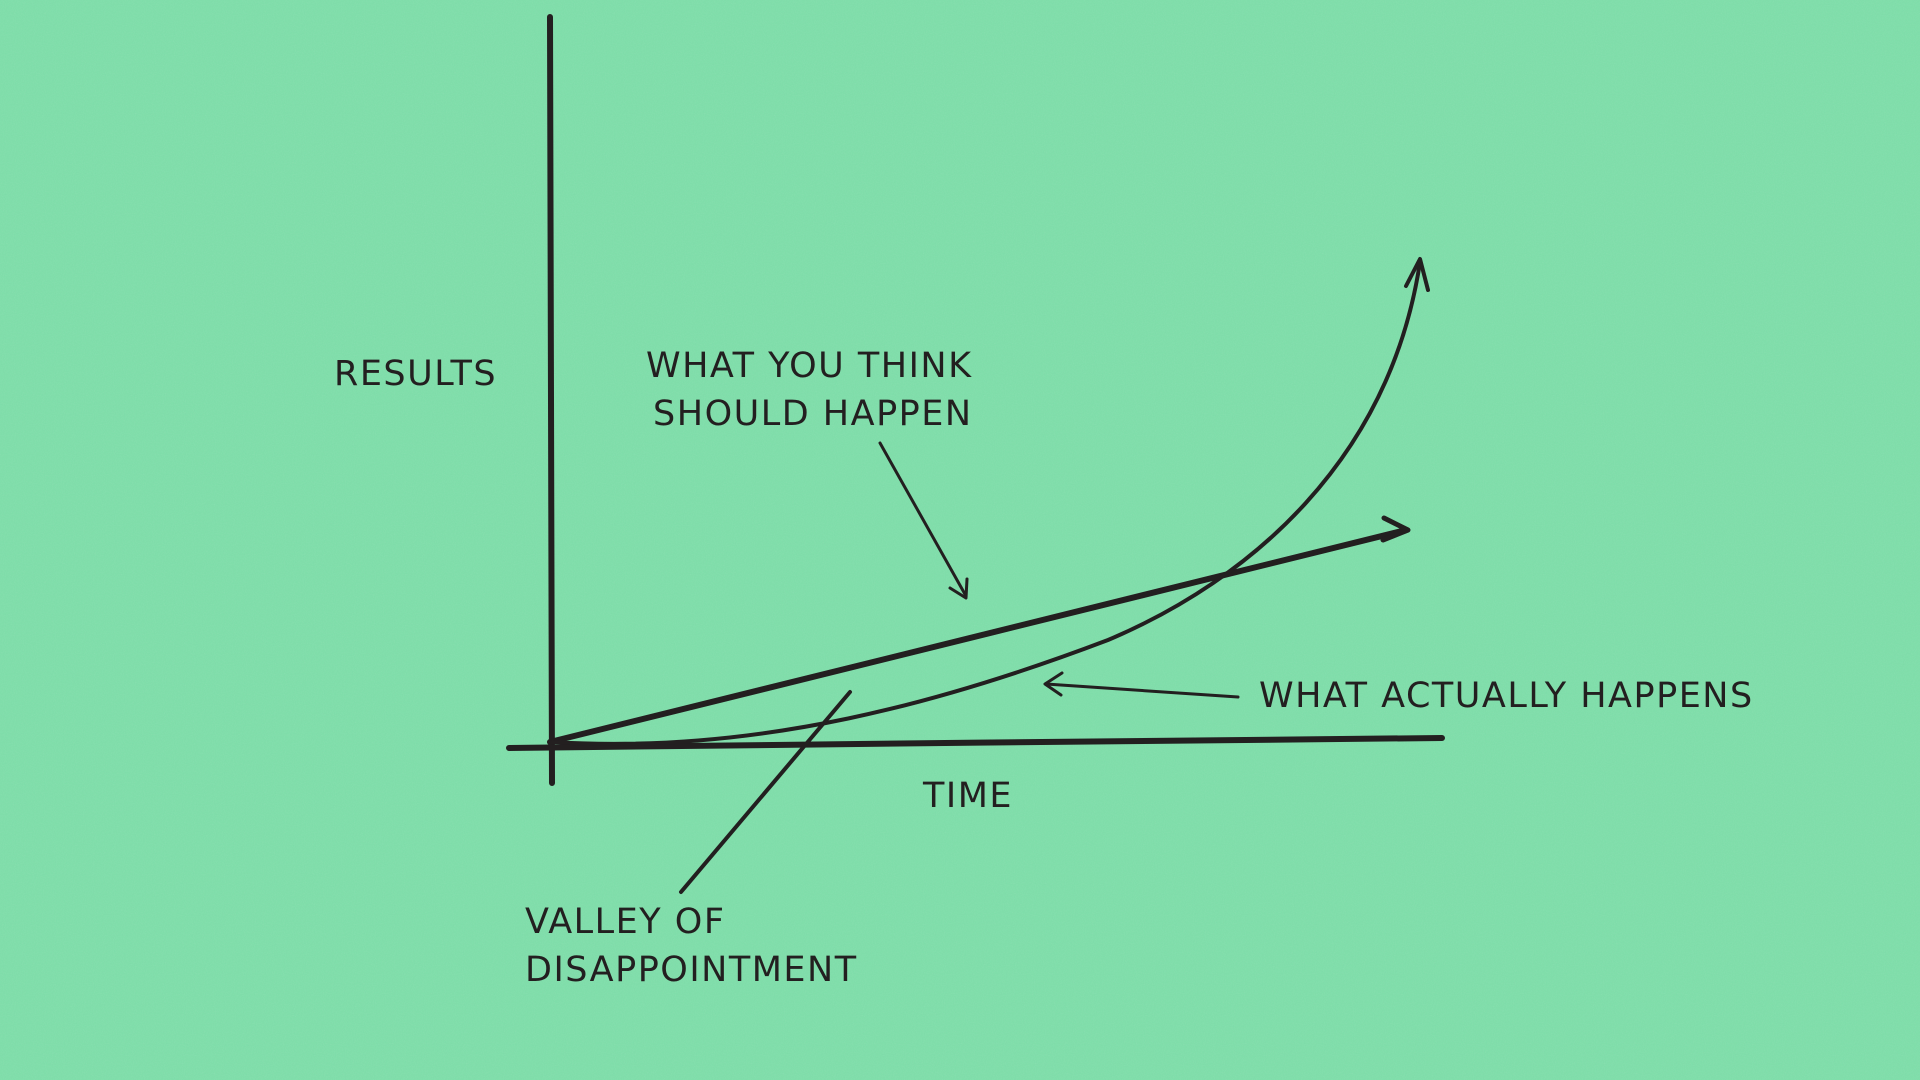 This screenshot has height=1080, width=1920. I want to click on valley-label: VALLEY OF DISAPPOINTMENT, so click(691, 946).